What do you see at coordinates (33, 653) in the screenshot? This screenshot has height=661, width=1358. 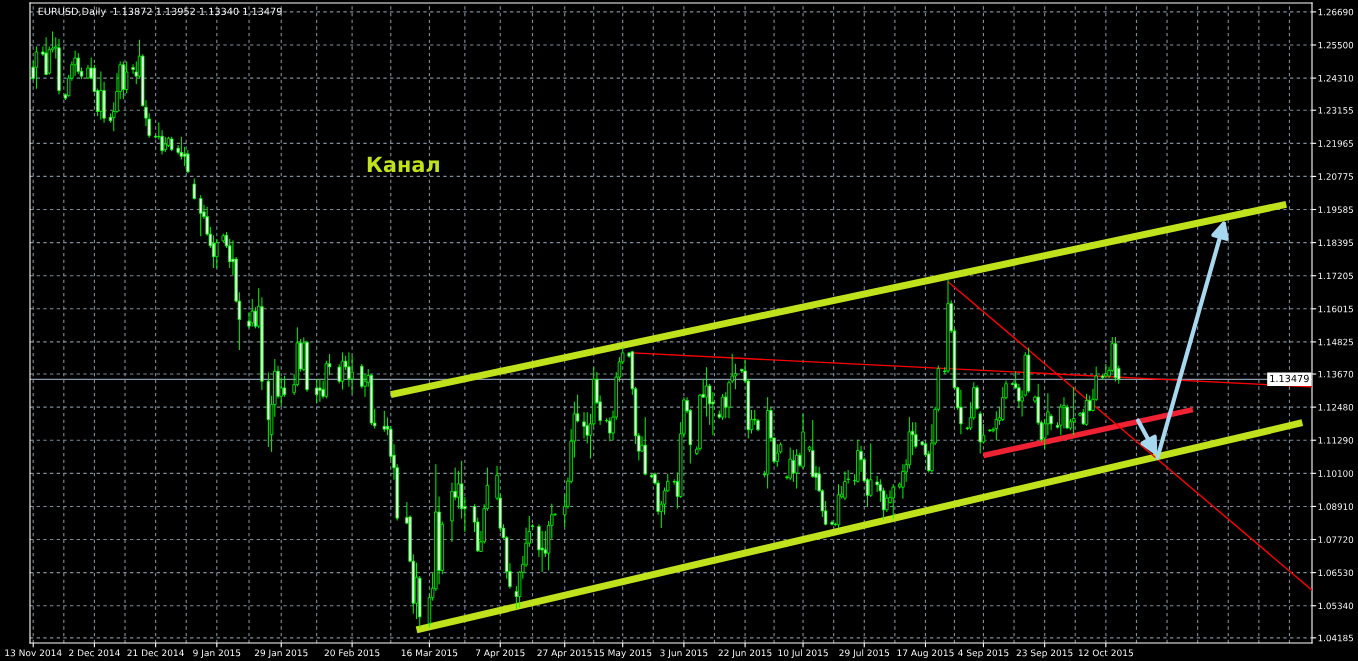 I see `x-tick-label: 13 Nov 2014` at bounding box center [33, 653].